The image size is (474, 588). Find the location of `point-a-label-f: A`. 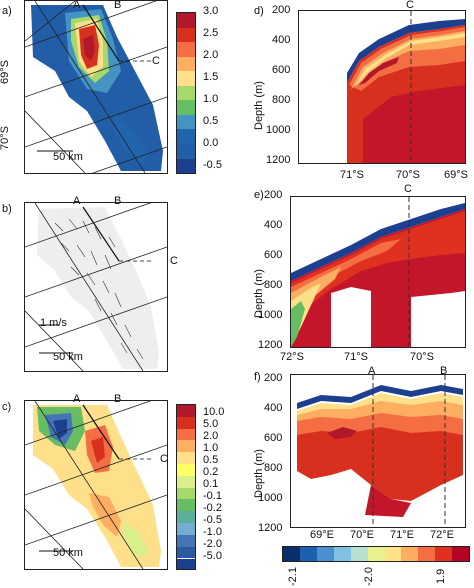

point-a-label-f: A is located at coordinates (372, 371).